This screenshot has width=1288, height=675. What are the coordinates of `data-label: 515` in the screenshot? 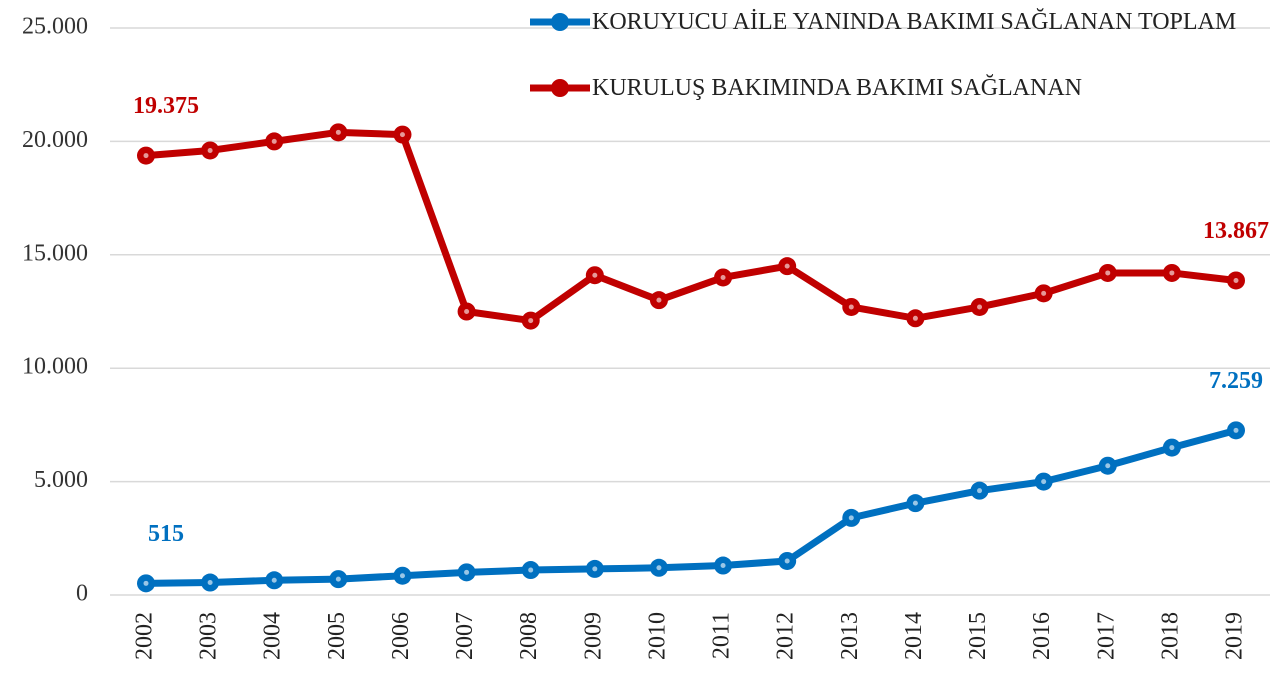 It's located at (166, 534).